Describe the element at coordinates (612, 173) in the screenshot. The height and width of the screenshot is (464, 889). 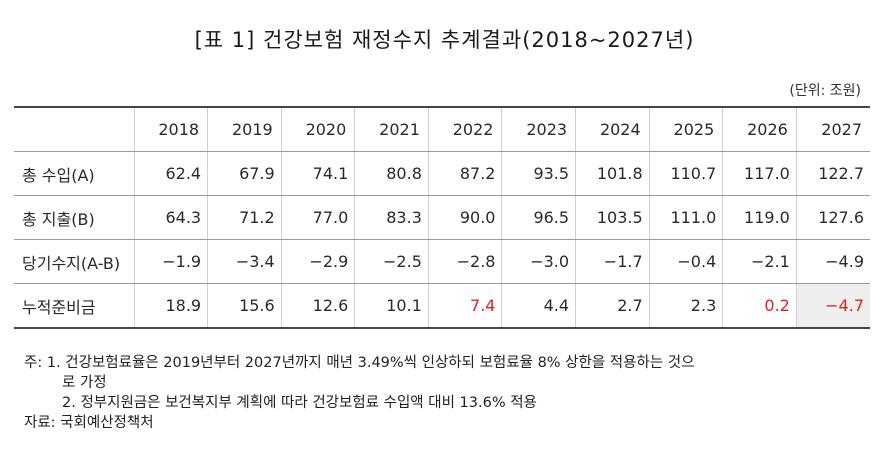
I see `table-cell: 101.8` at that location.